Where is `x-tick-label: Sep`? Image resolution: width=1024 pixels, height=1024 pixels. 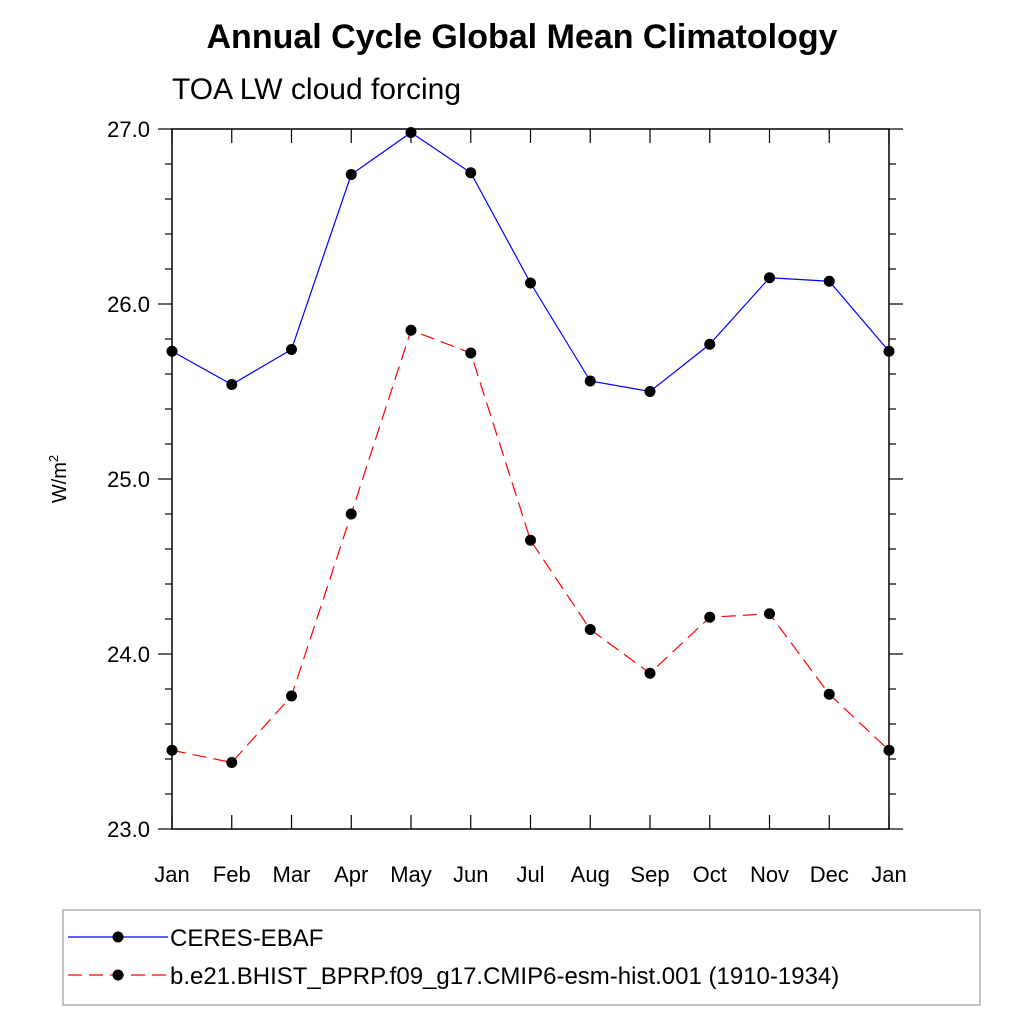 x-tick-label: Sep is located at coordinates (649, 874).